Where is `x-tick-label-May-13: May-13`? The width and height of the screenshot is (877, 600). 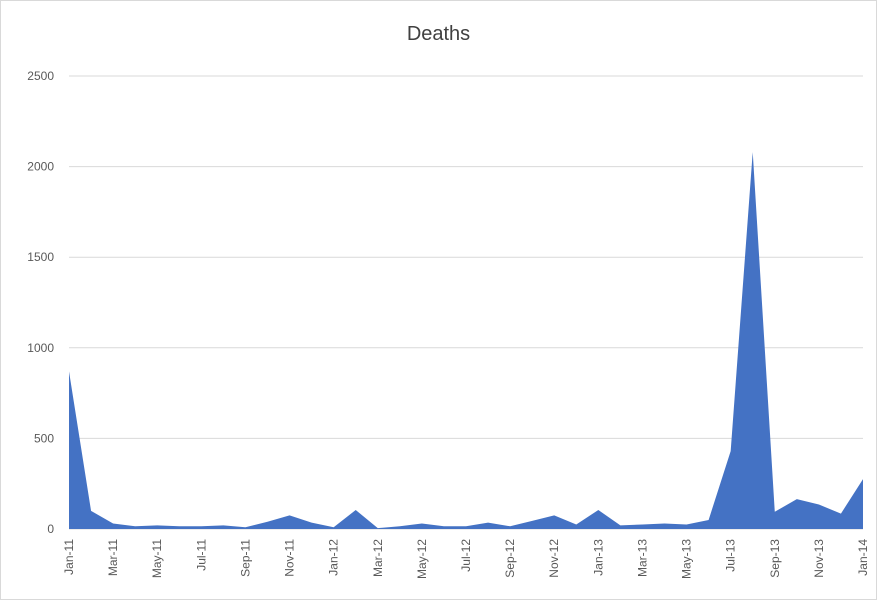 x-tick-label-May-13: May-13 is located at coordinates (687, 559).